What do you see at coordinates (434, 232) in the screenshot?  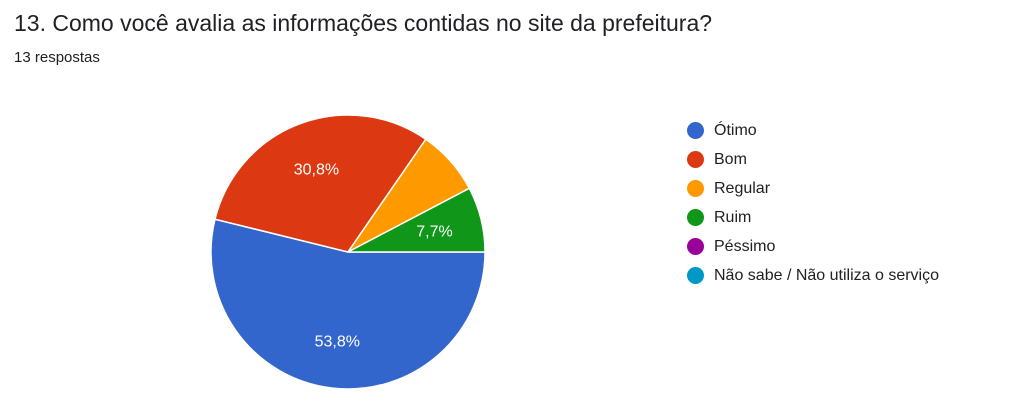 I see `slice-label-3: 7,7%` at bounding box center [434, 232].